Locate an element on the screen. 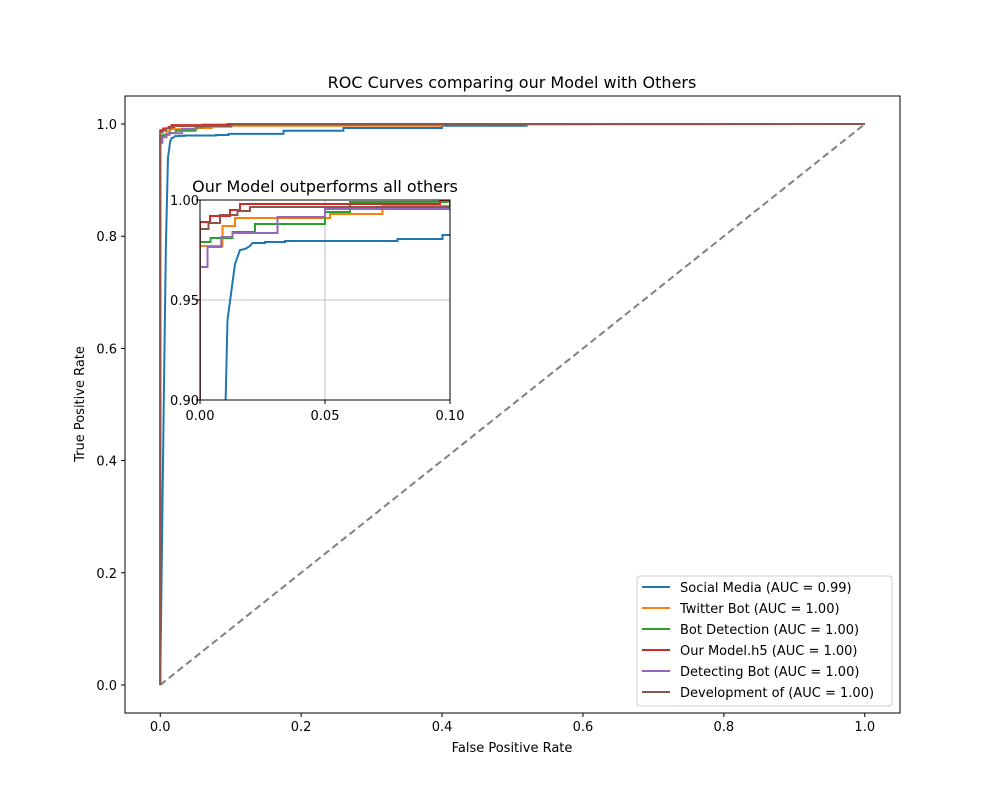  inset-roc-line-our-model-h5 is located at coordinates (325, 300).